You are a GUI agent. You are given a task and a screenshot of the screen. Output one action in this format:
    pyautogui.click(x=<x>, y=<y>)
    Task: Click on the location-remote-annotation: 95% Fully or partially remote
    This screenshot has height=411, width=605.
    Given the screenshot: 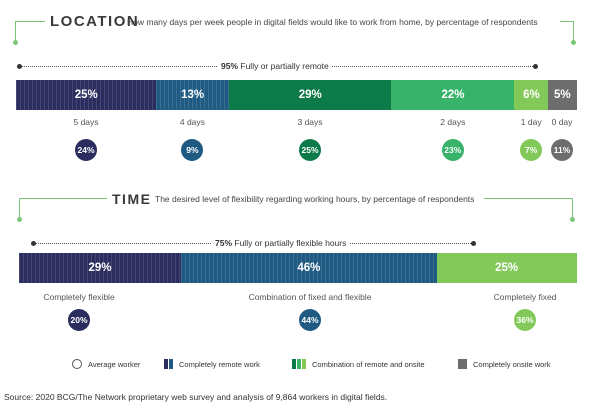 What is the action you would take?
    pyautogui.click(x=275, y=66)
    